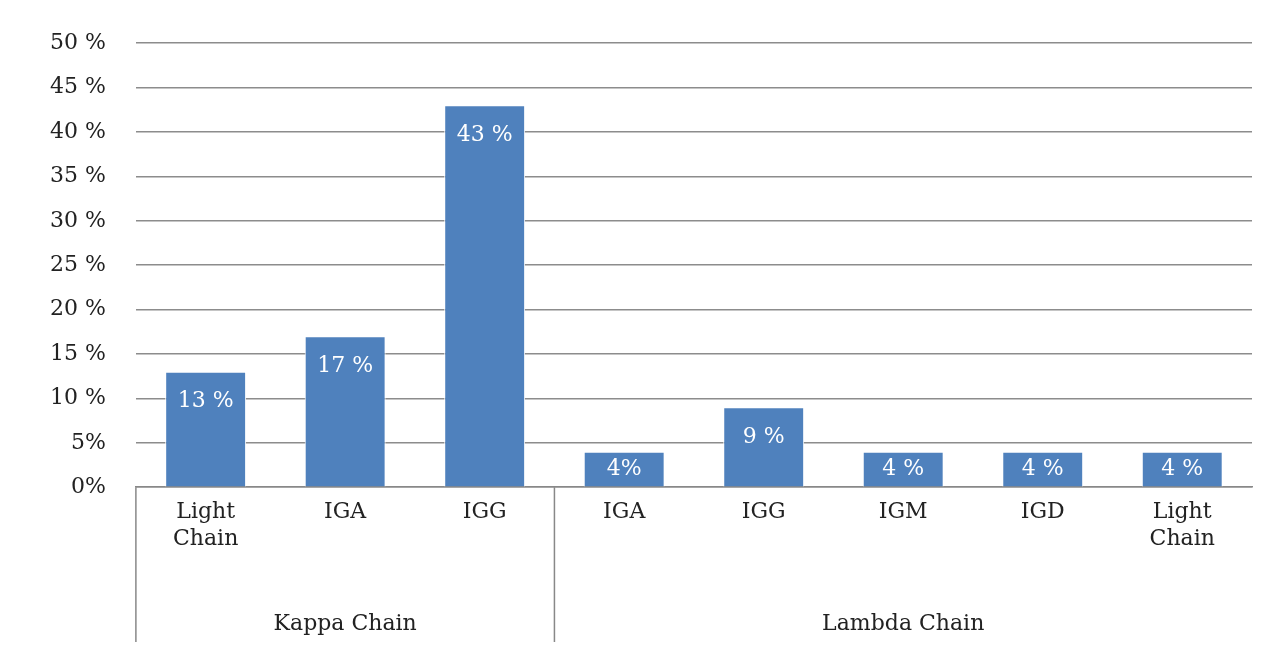 The width and height of the screenshot is (1280, 652). Describe the element at coordinates (345, 364) in the screenshot. I see `data-label: 17 %` at that location.